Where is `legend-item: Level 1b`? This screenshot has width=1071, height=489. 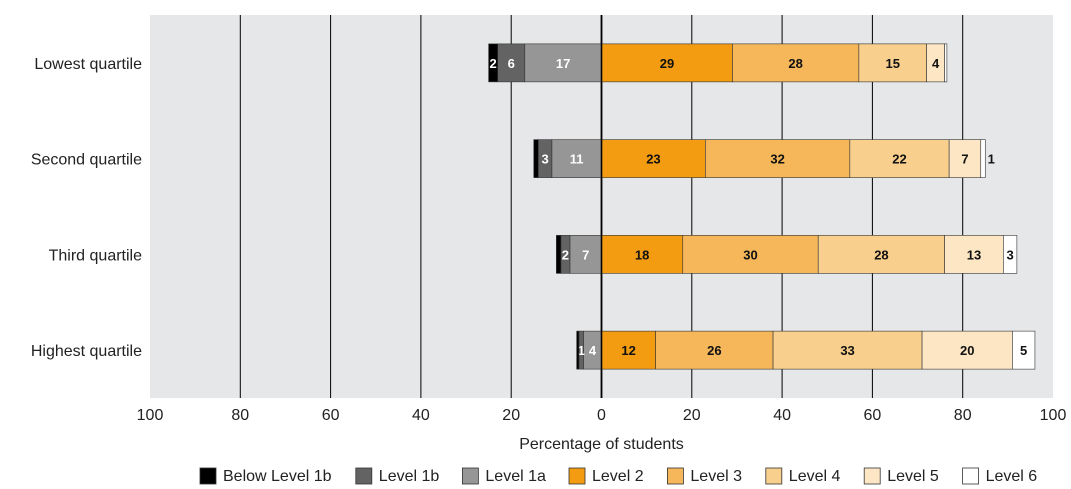
legend-item: Level 1b is located at coordinates (397, 476).